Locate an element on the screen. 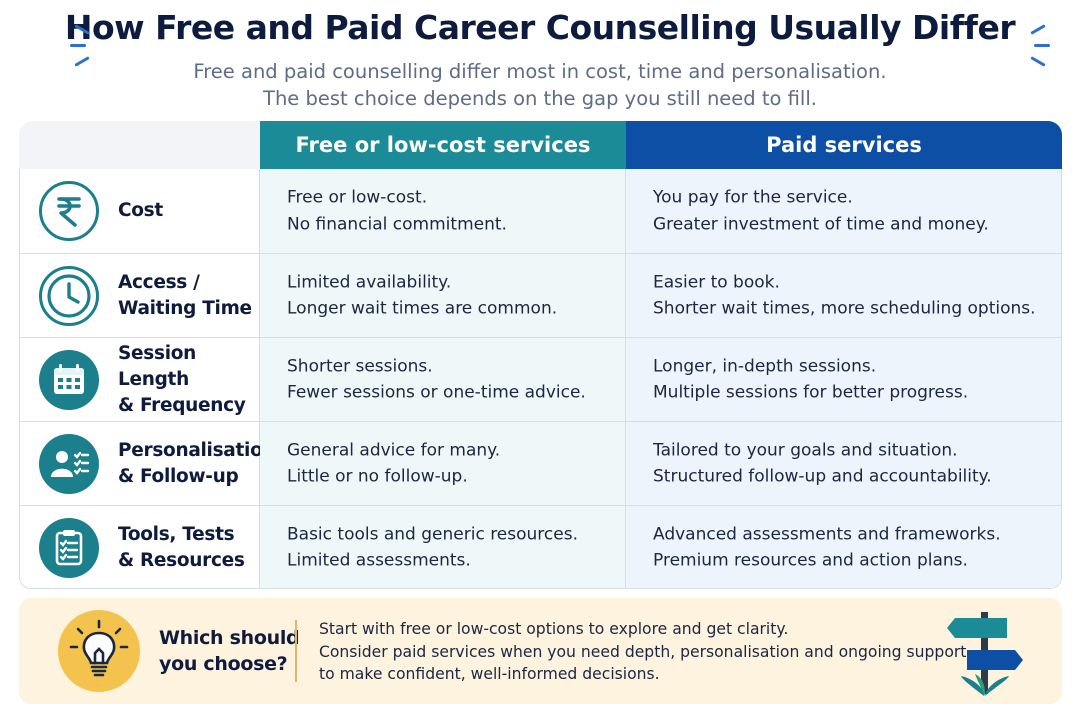  panel-divider is located at coordinates (296, 651).